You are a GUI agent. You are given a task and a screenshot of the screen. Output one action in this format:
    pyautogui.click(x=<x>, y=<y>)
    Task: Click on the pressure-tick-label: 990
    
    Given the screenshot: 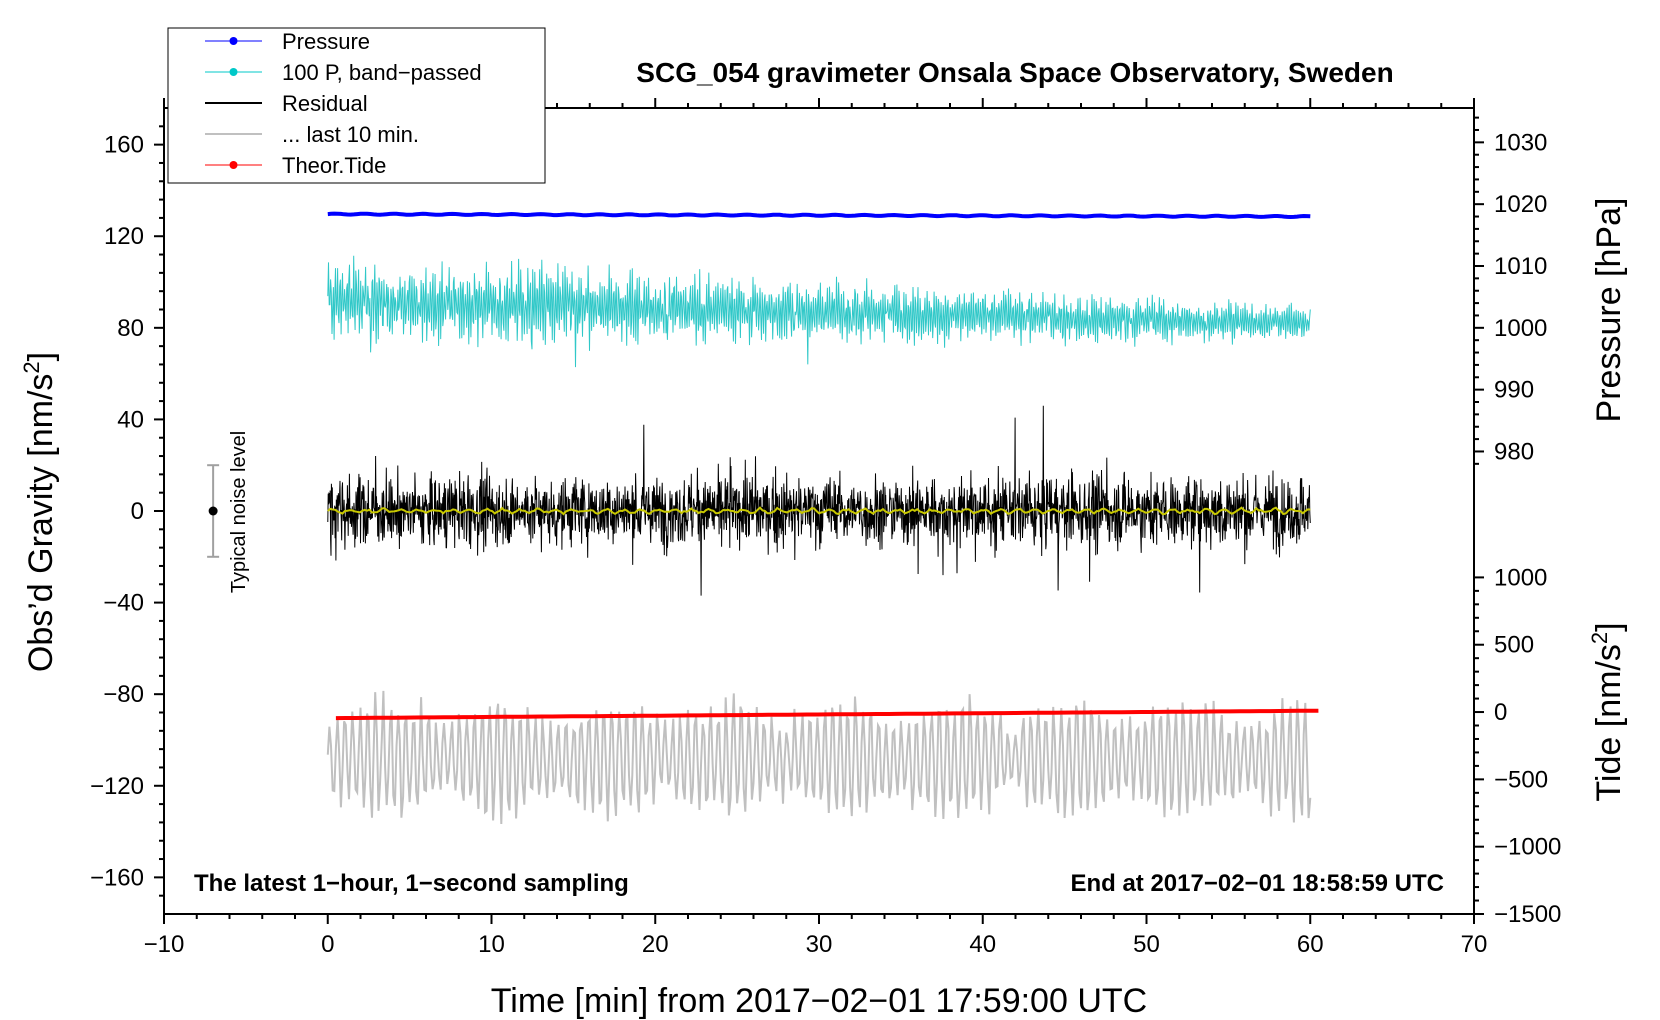 What is the action you would take?
    pyautogui.click(x=1514, y=390)
    